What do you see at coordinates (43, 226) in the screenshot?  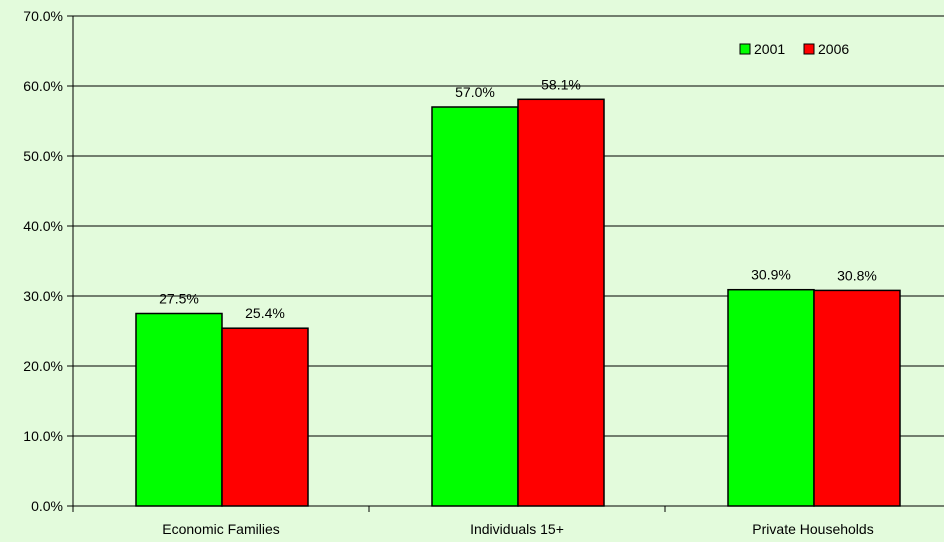 I see `y-tick-label: 40.0%` at bounding box center [43, 226].